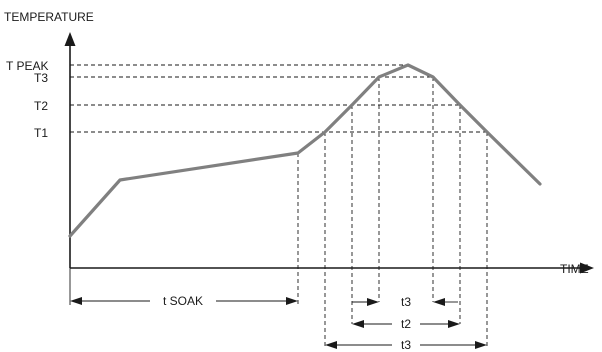  What do you see at coordinates (70, 39) in the screenshot?
I see `y-axis-arrowhead` at bounding box center [70, 39].